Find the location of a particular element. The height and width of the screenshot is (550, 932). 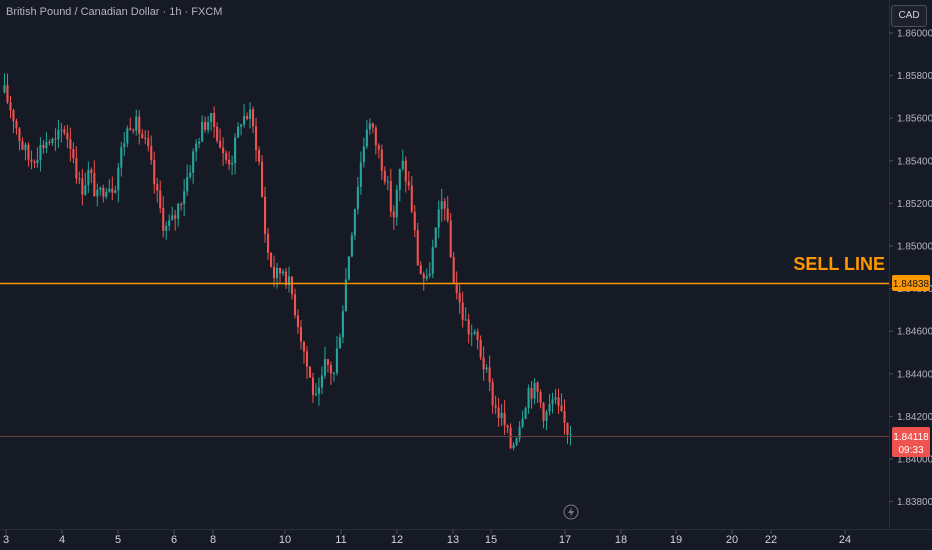

x-tick-label: 20 is located at coordinates (732, 540).